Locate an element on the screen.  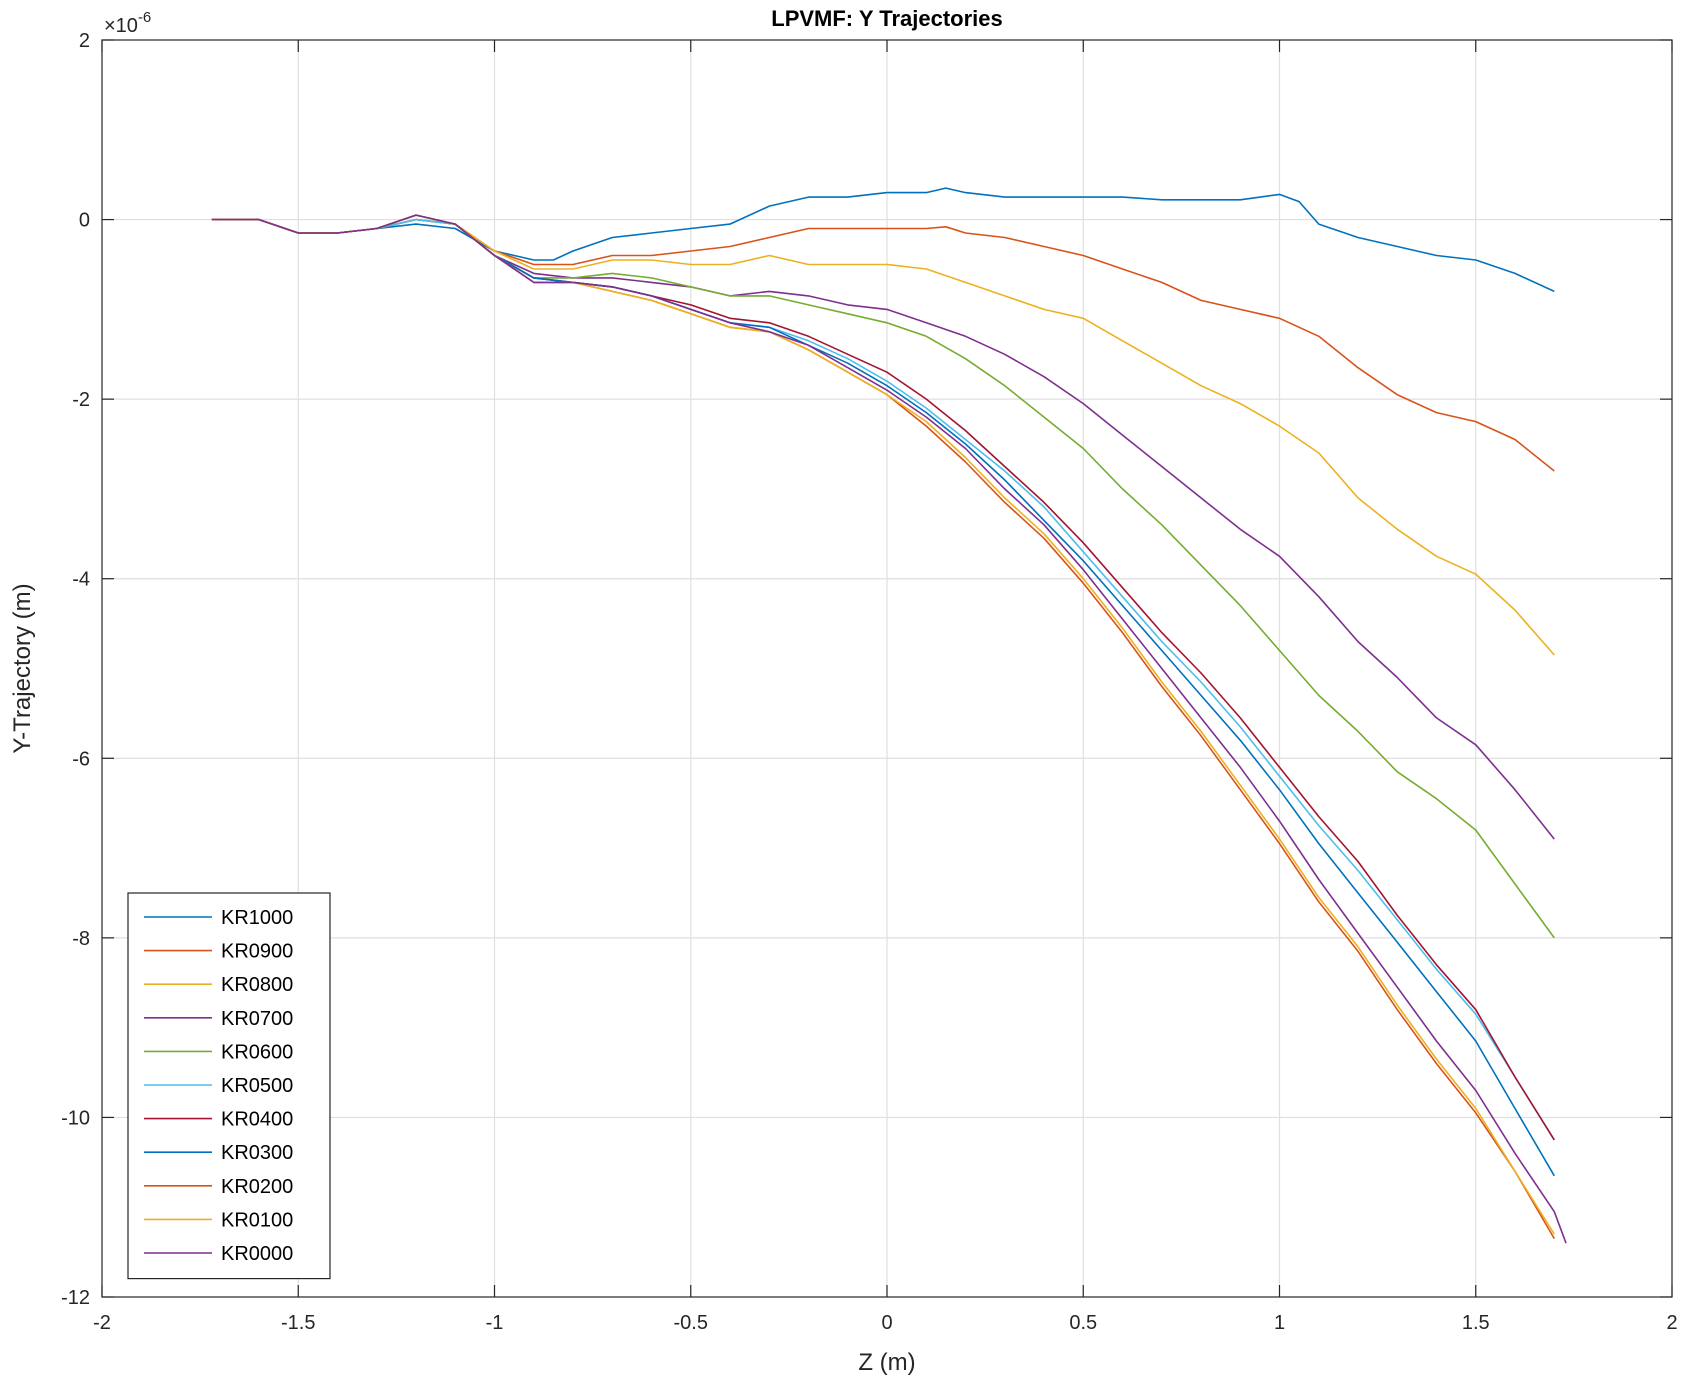
legend-label: KR0300 is located at coordinates (257, 1153).